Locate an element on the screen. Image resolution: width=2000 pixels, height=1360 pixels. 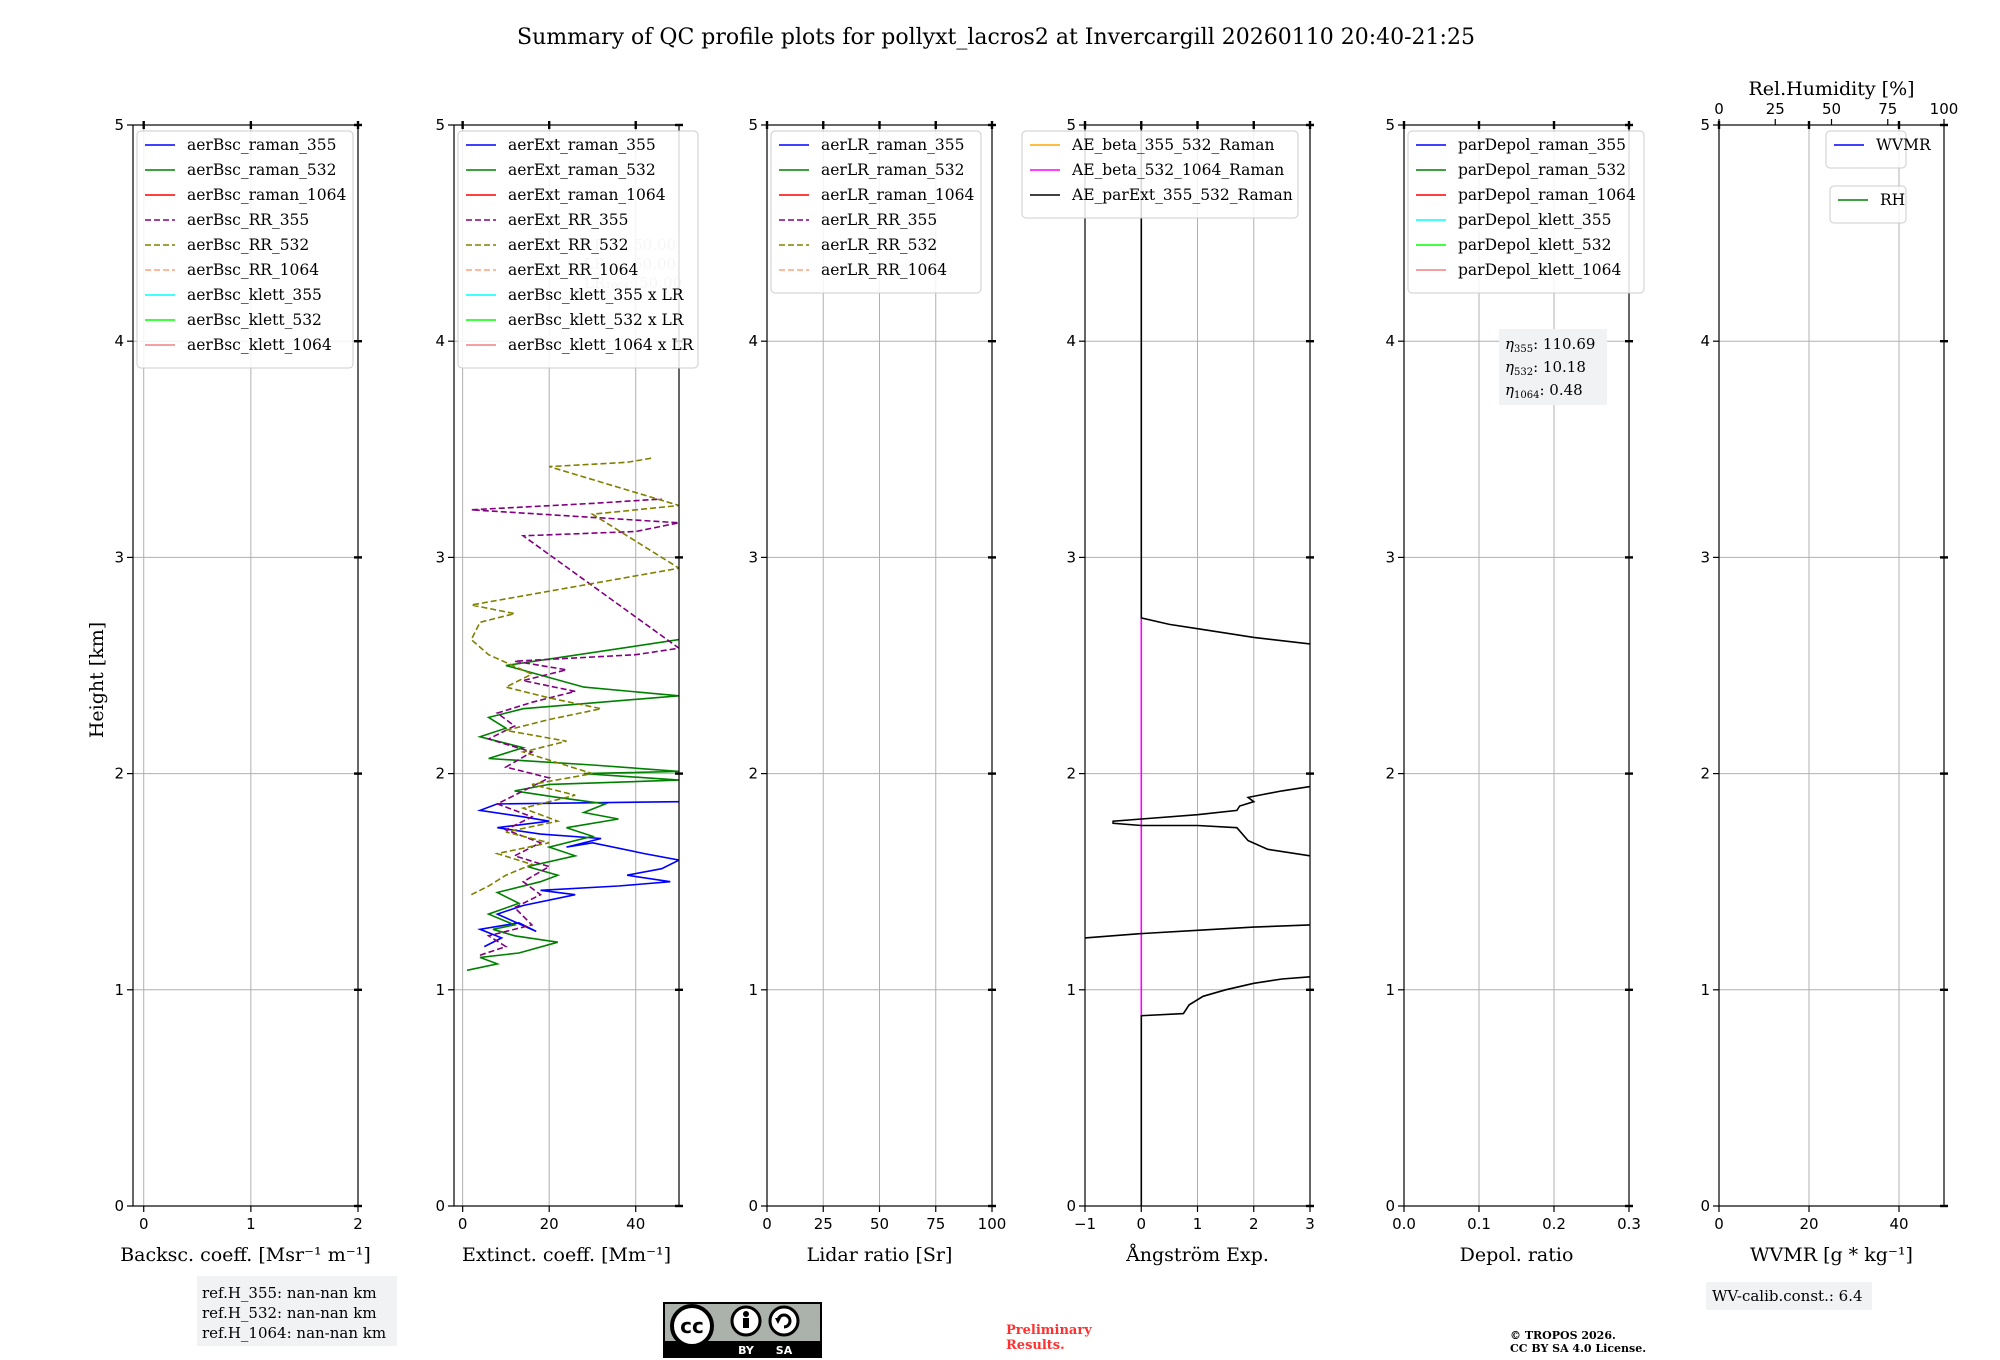
legend-entry: aerBsc_klett_532 x LR is located at coordinates (596, 320).